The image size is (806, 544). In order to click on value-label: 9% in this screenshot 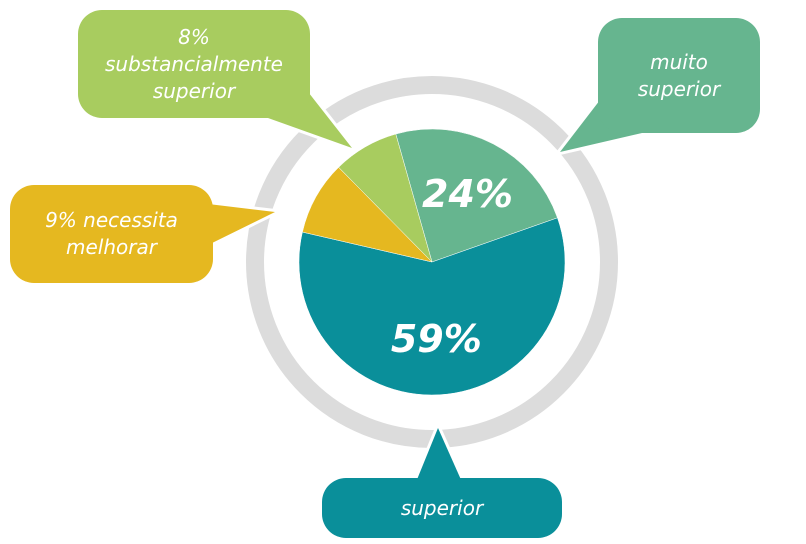, I will do `click(61, 220)`.